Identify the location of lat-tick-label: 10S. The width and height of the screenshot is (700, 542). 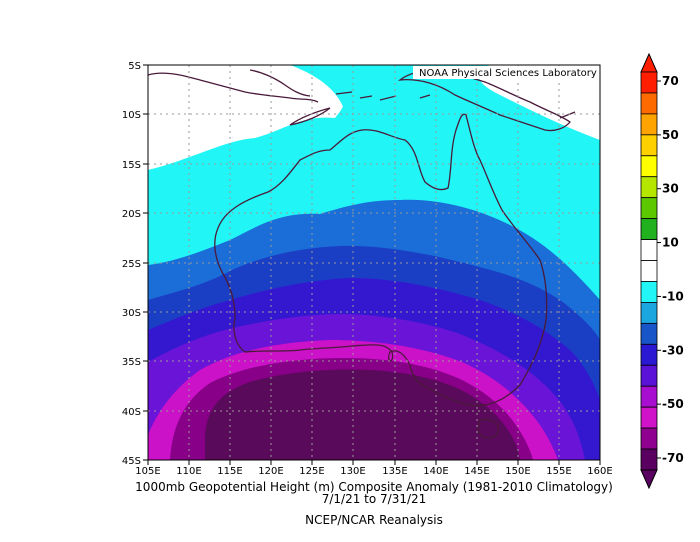
(131, 115).